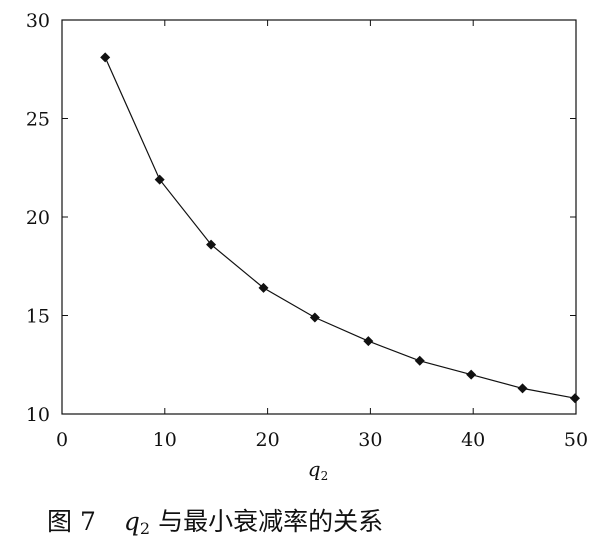 The image size is (597, 557). What do you see at coordinates (132, 521) in the screenshot?
I see `caption-var: q` at bounding box center [132, 521].